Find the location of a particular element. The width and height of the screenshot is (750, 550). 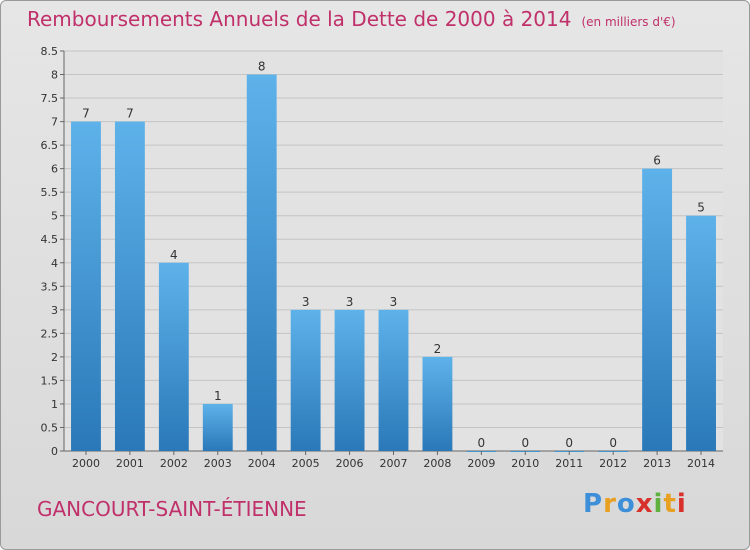

data-label-2003: 1 is located at coordinates (218, 396).